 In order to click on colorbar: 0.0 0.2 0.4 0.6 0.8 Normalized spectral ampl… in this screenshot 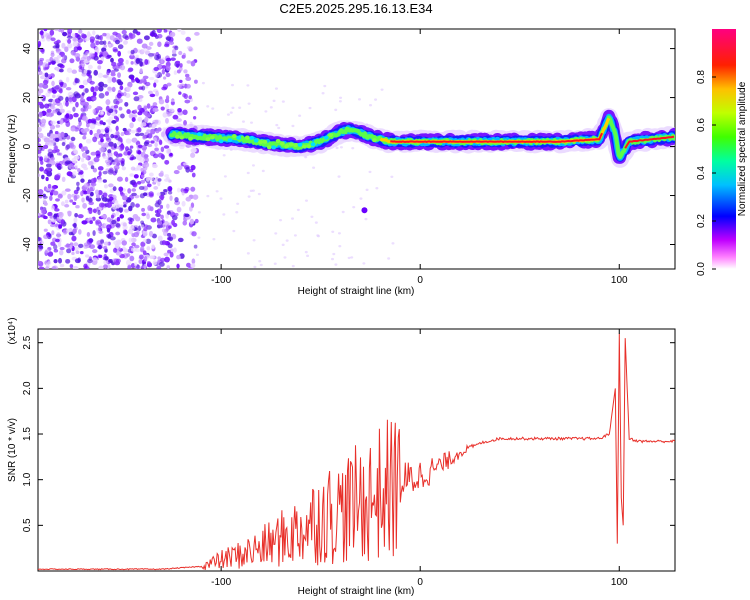, I will do `click(722, 152)`.